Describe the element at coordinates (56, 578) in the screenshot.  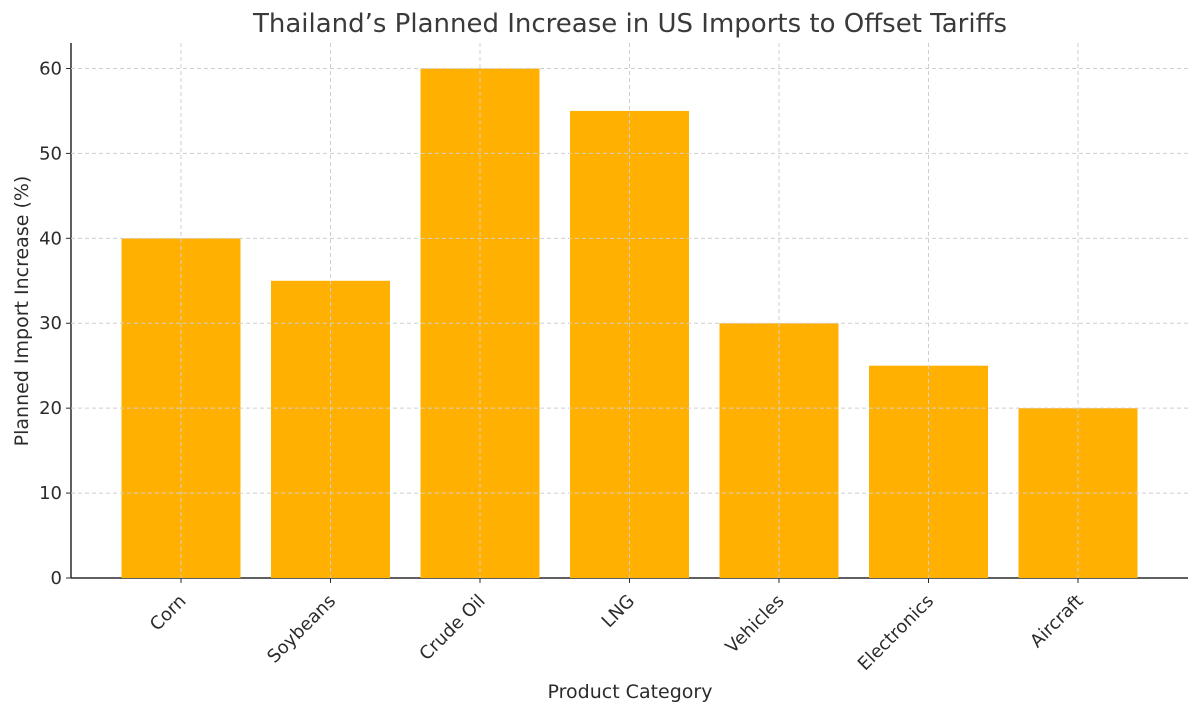
I see `y-tick-label: 0` at that location.